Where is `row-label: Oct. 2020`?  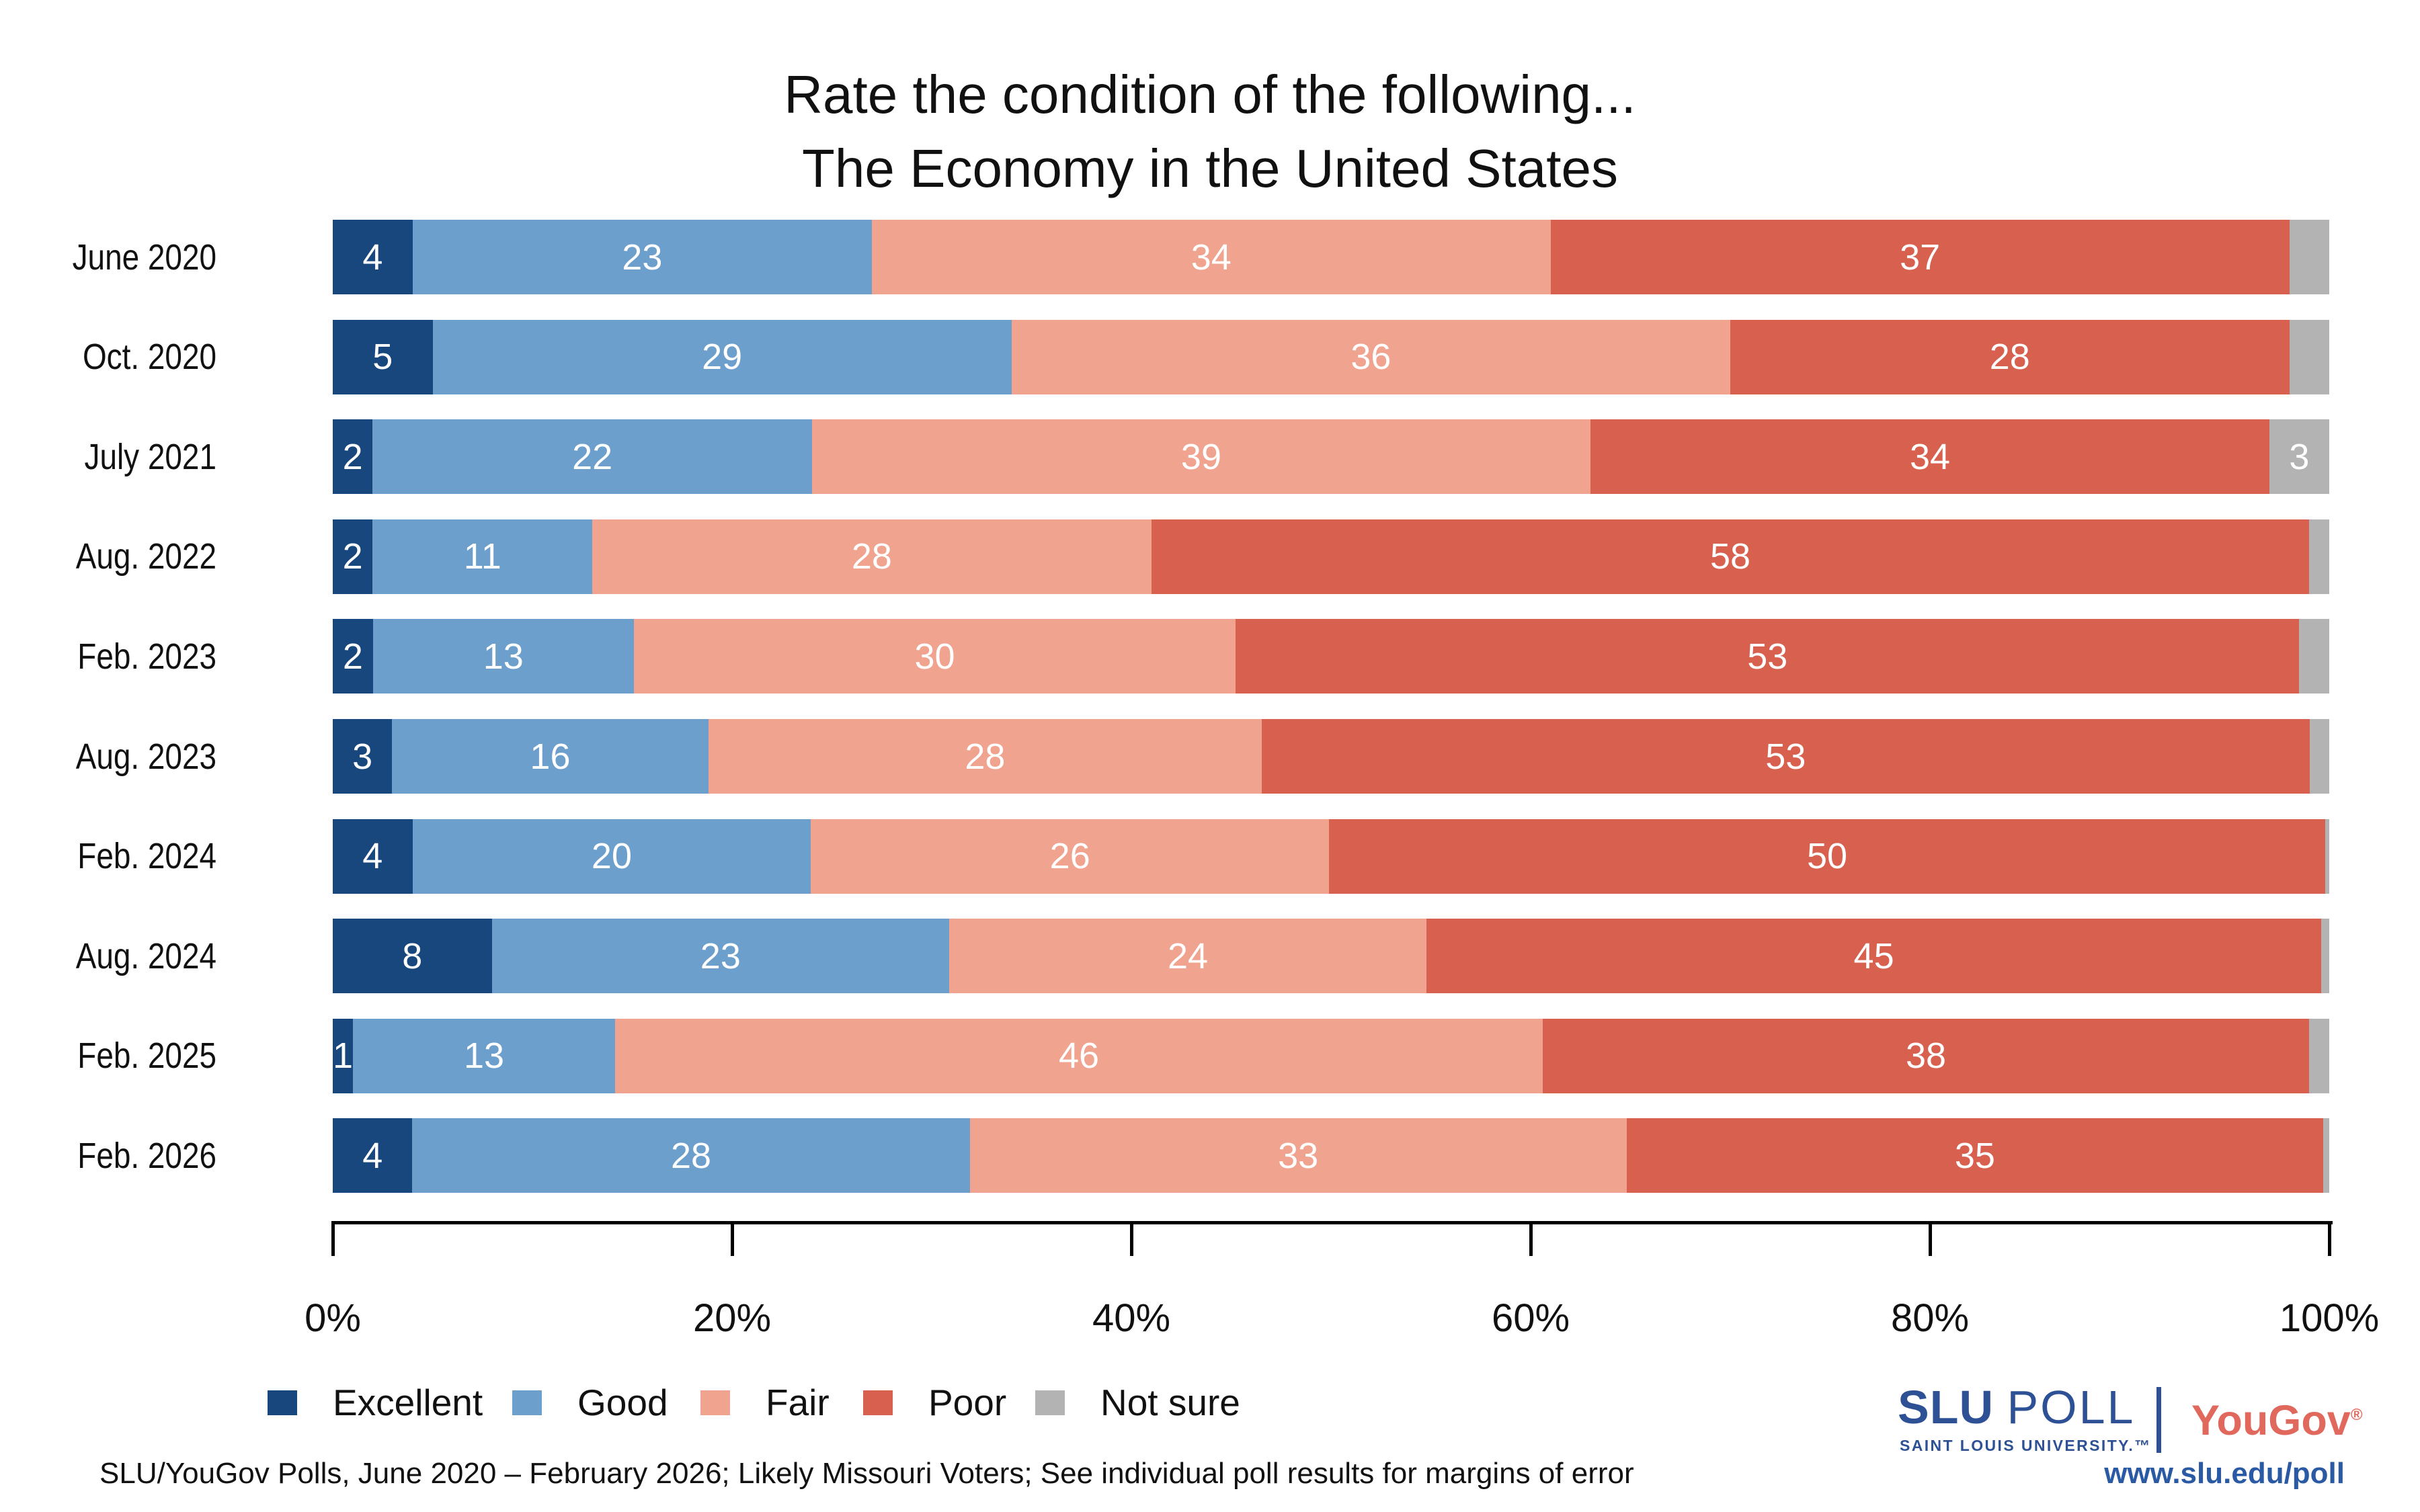
row-label: Oct. 2020 is located at coordinates (149, 357).